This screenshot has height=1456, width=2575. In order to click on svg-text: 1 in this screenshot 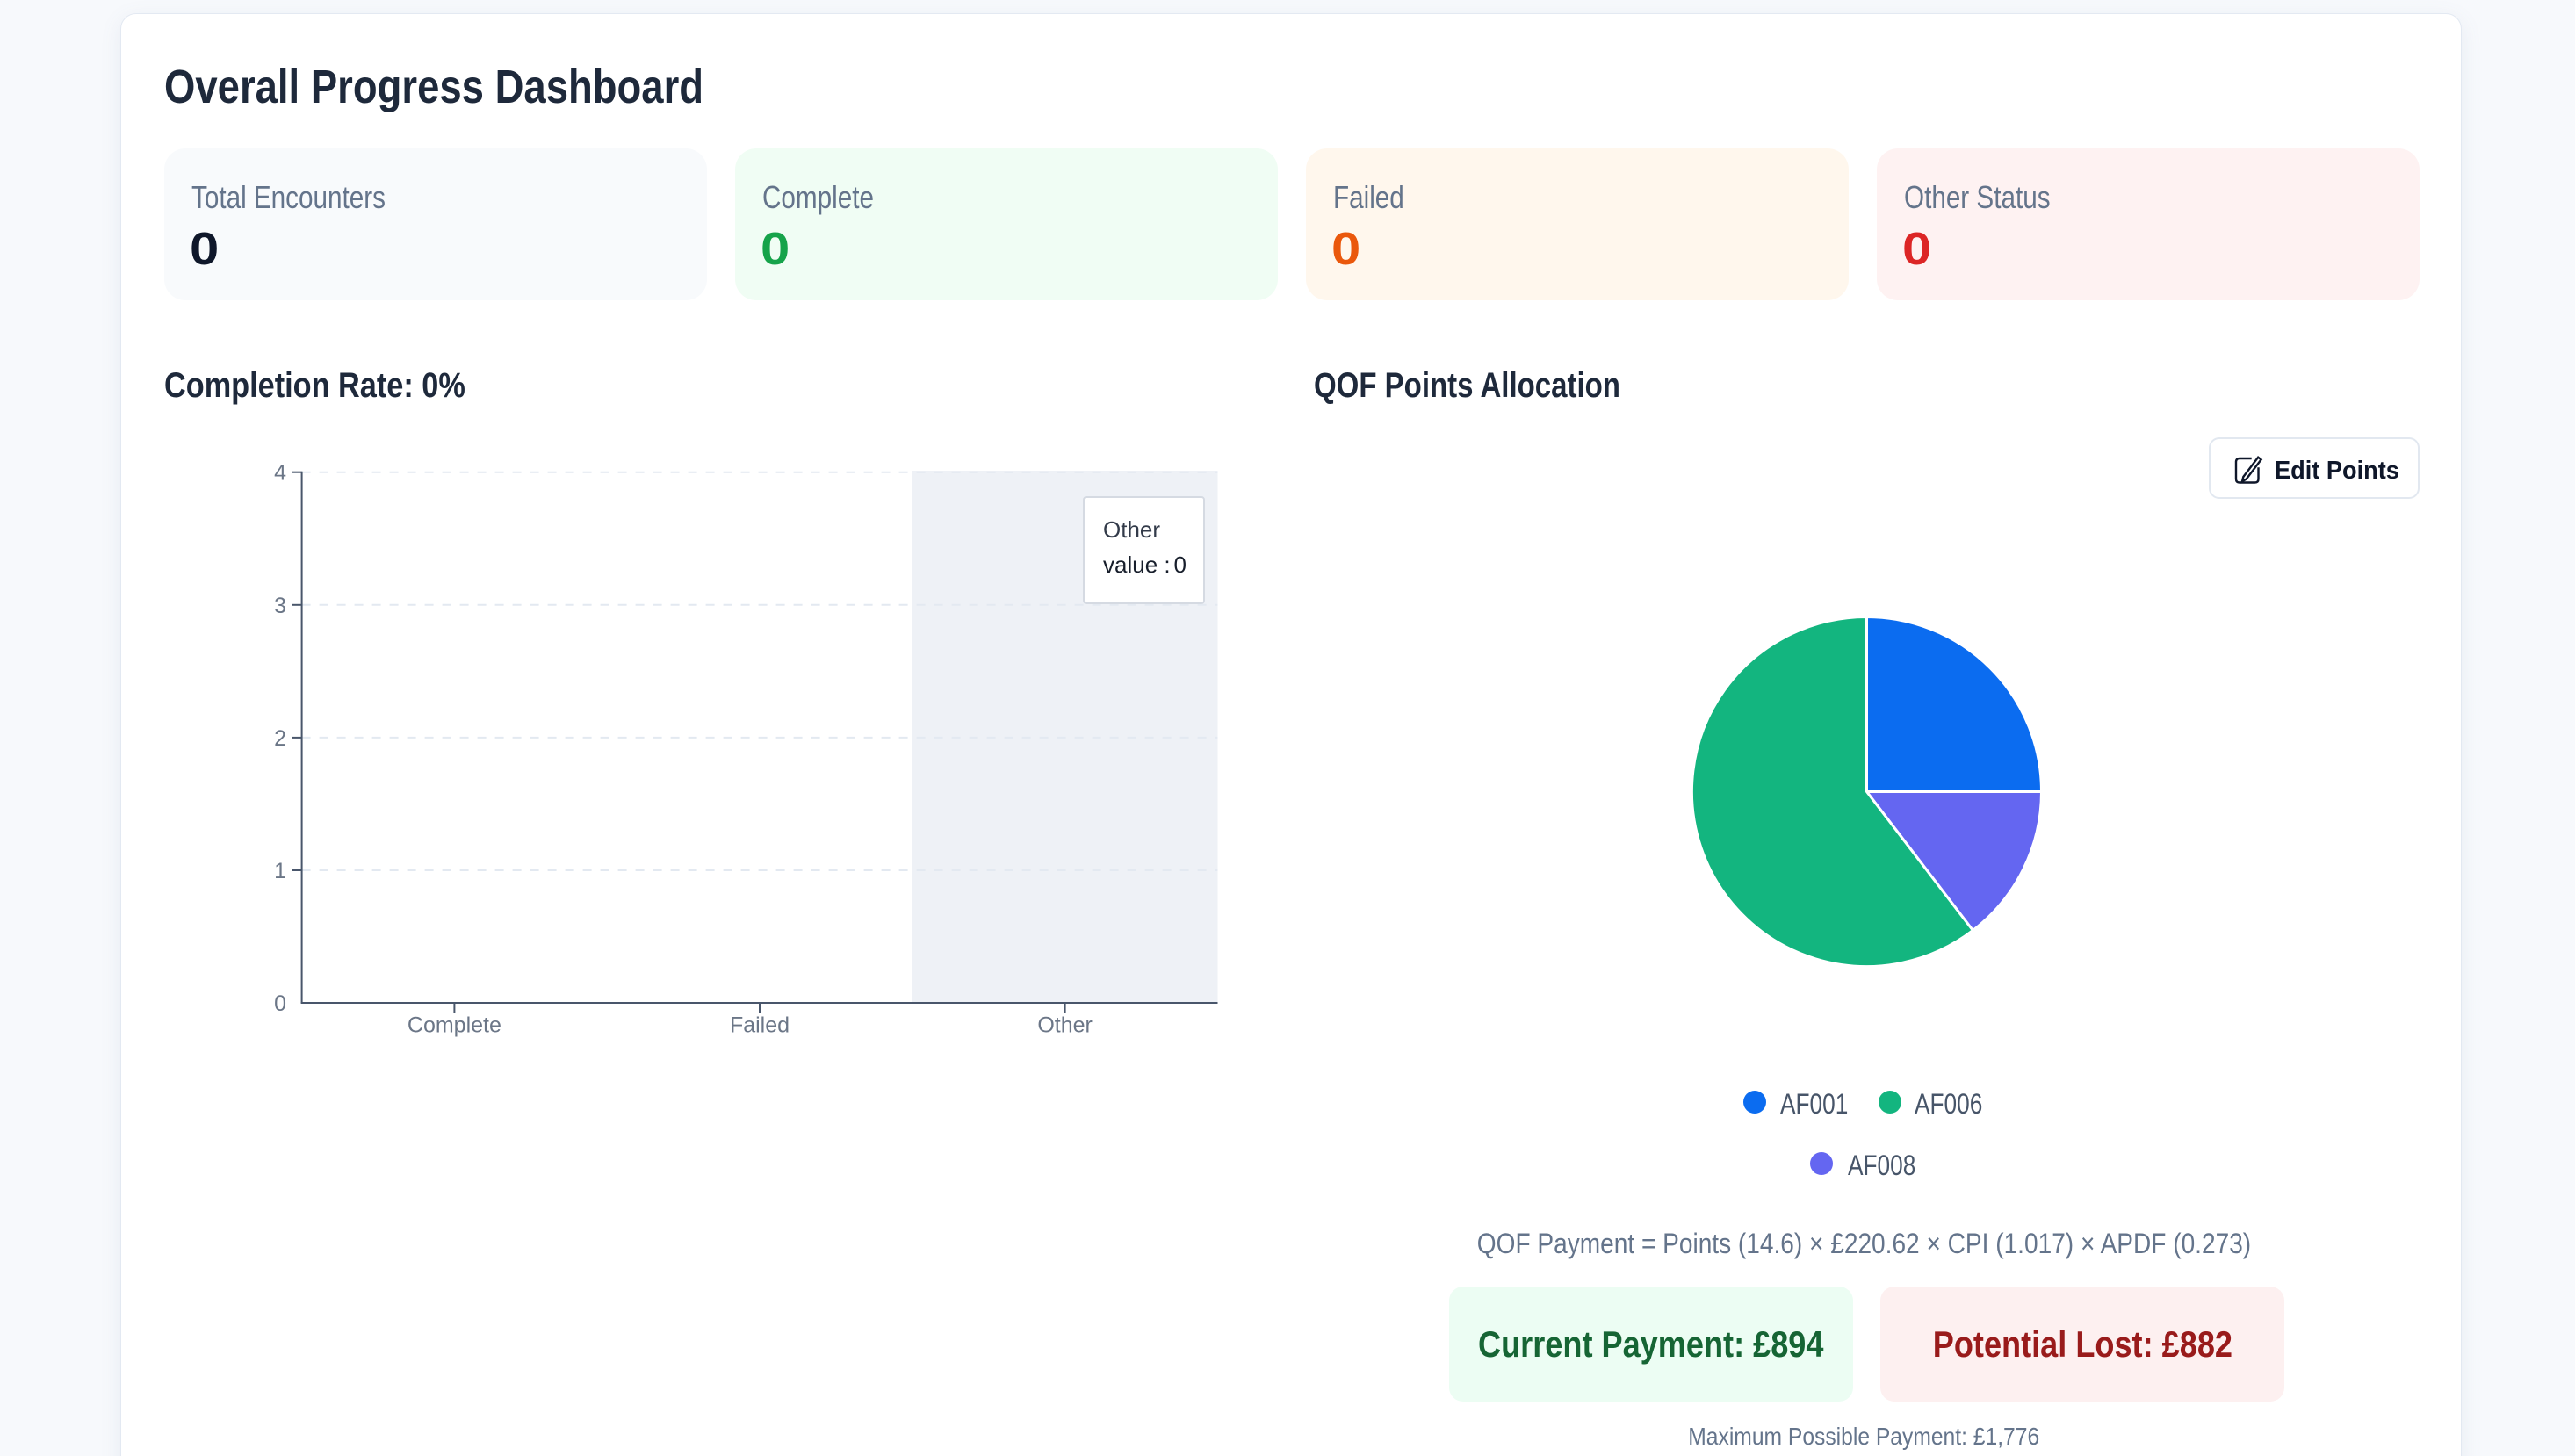, I will do `click(280, 871)`.